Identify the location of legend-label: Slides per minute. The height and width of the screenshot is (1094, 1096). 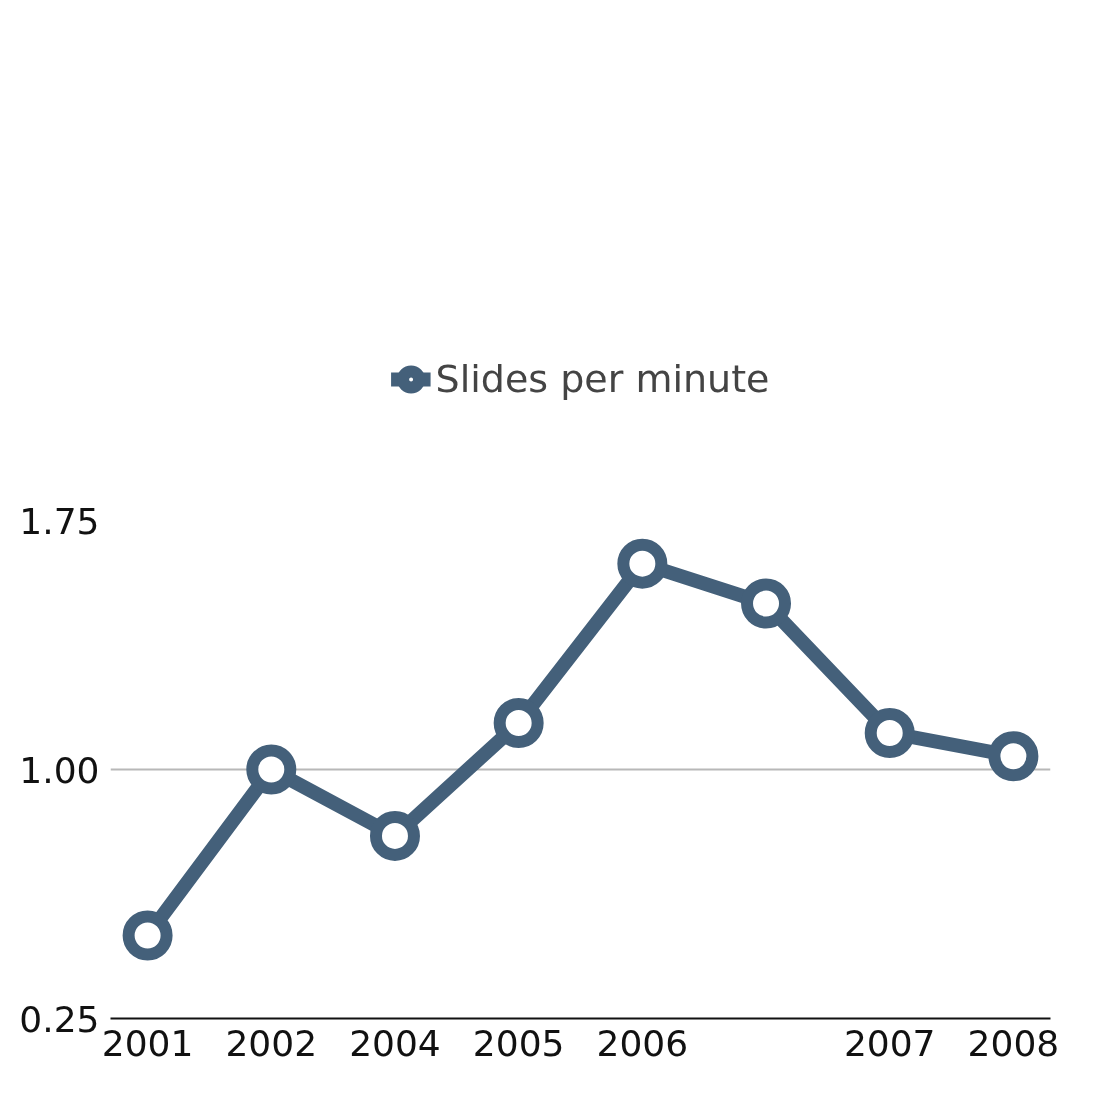
(602, 379).